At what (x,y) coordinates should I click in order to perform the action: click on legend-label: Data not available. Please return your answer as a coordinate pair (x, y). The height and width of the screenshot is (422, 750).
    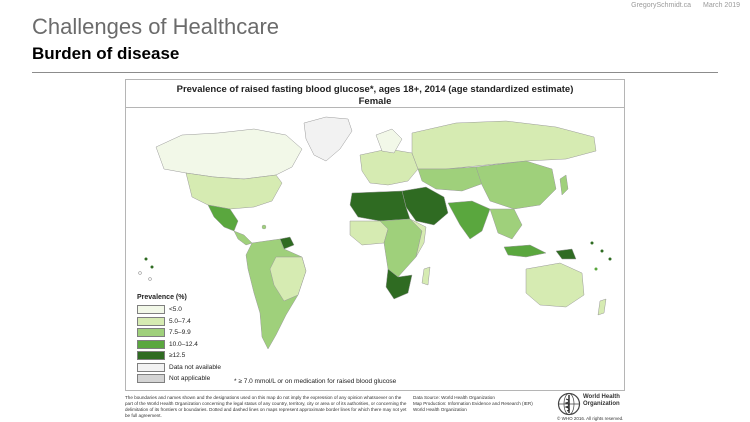
    Looking at the image, I should click on (195, 367).